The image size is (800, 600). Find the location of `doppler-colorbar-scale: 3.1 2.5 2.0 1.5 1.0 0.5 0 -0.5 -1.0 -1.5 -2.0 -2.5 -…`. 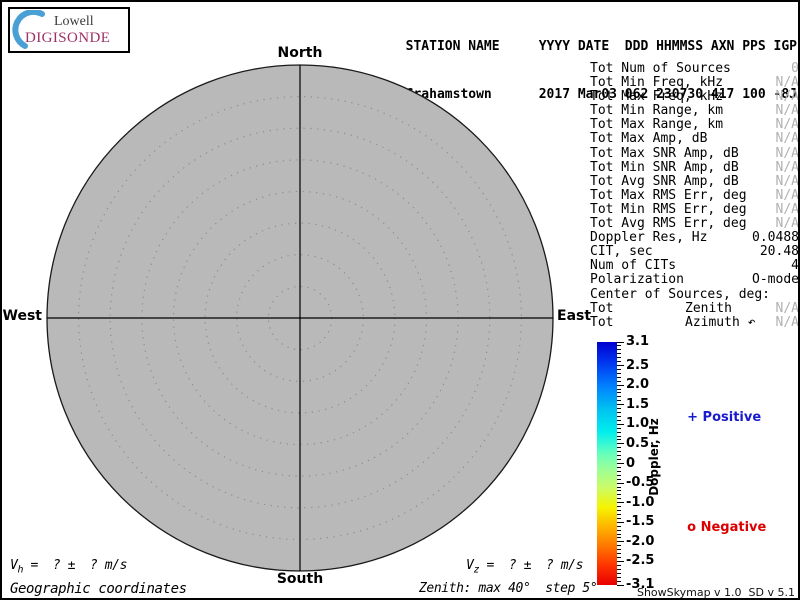

doppler-colorbar-scale: 3.1 2.5 2.0 1.5 1.0 0.5 0 -0.5 -1.0 -1.5 -2.0 -2.5 -… is located at coordinates (647, 463).